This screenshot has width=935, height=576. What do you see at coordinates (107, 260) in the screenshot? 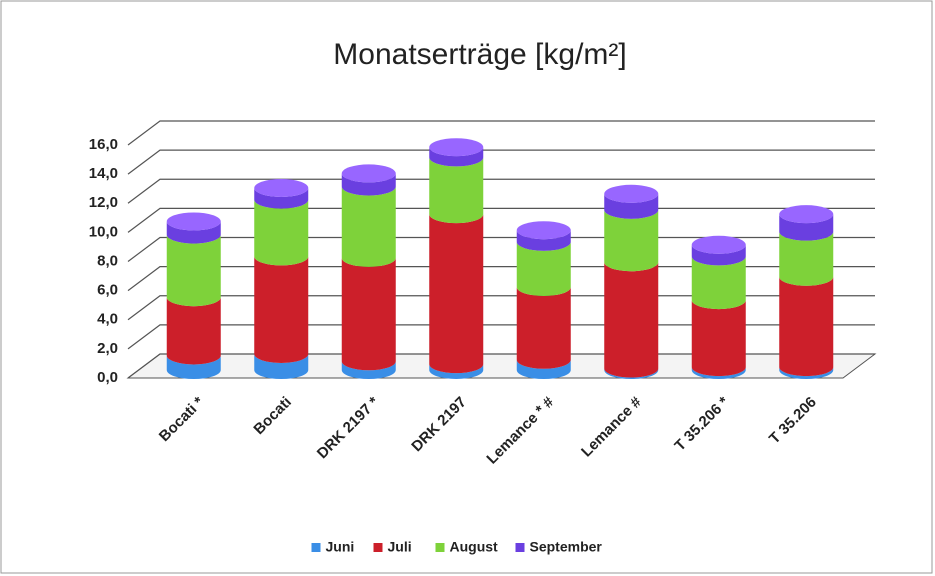
I see `y-tick-label: 8,0` at bounding box center [107, 260].